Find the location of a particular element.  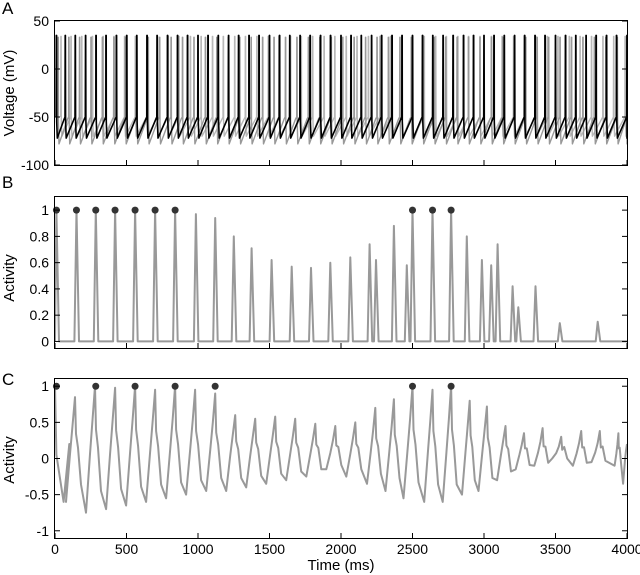

panel-a-letter: A is located at coordinates (8, 9).